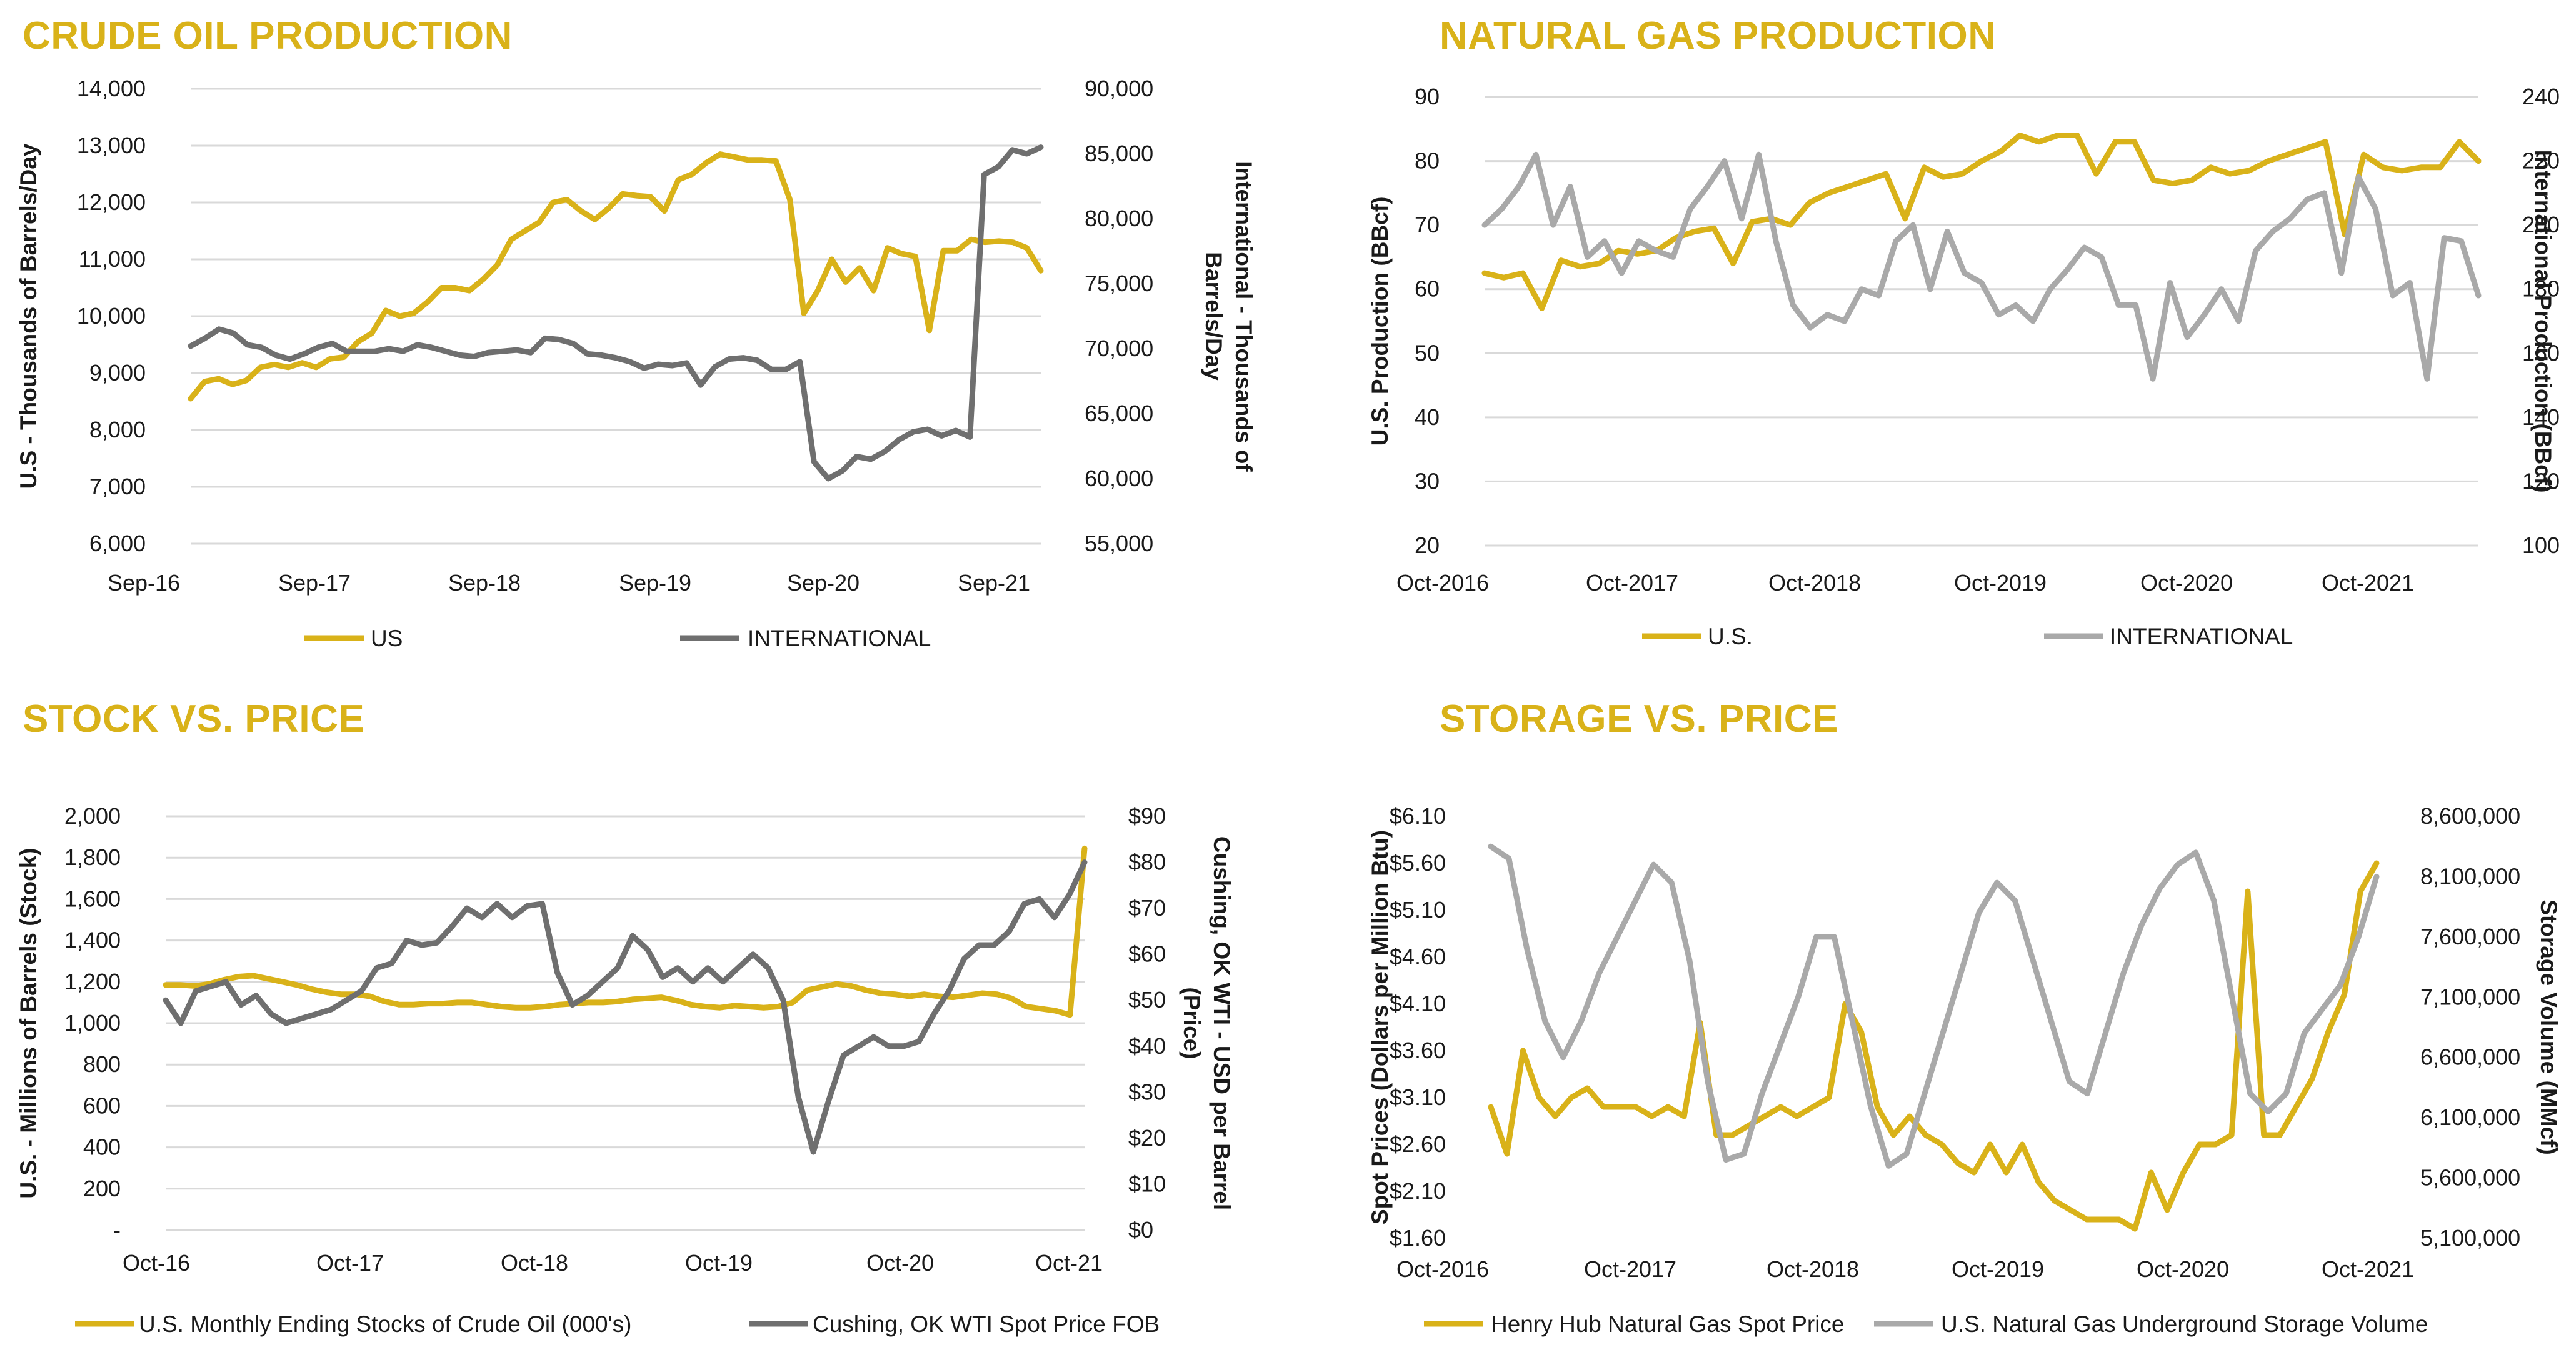 The height and width of the screenshot is (1370, 2576). What do you see at coordinates (268, 36) in the screenshot?
I see `chart-title: CRUDE OIL PRODUCTION` at bounding box center [268, 36].